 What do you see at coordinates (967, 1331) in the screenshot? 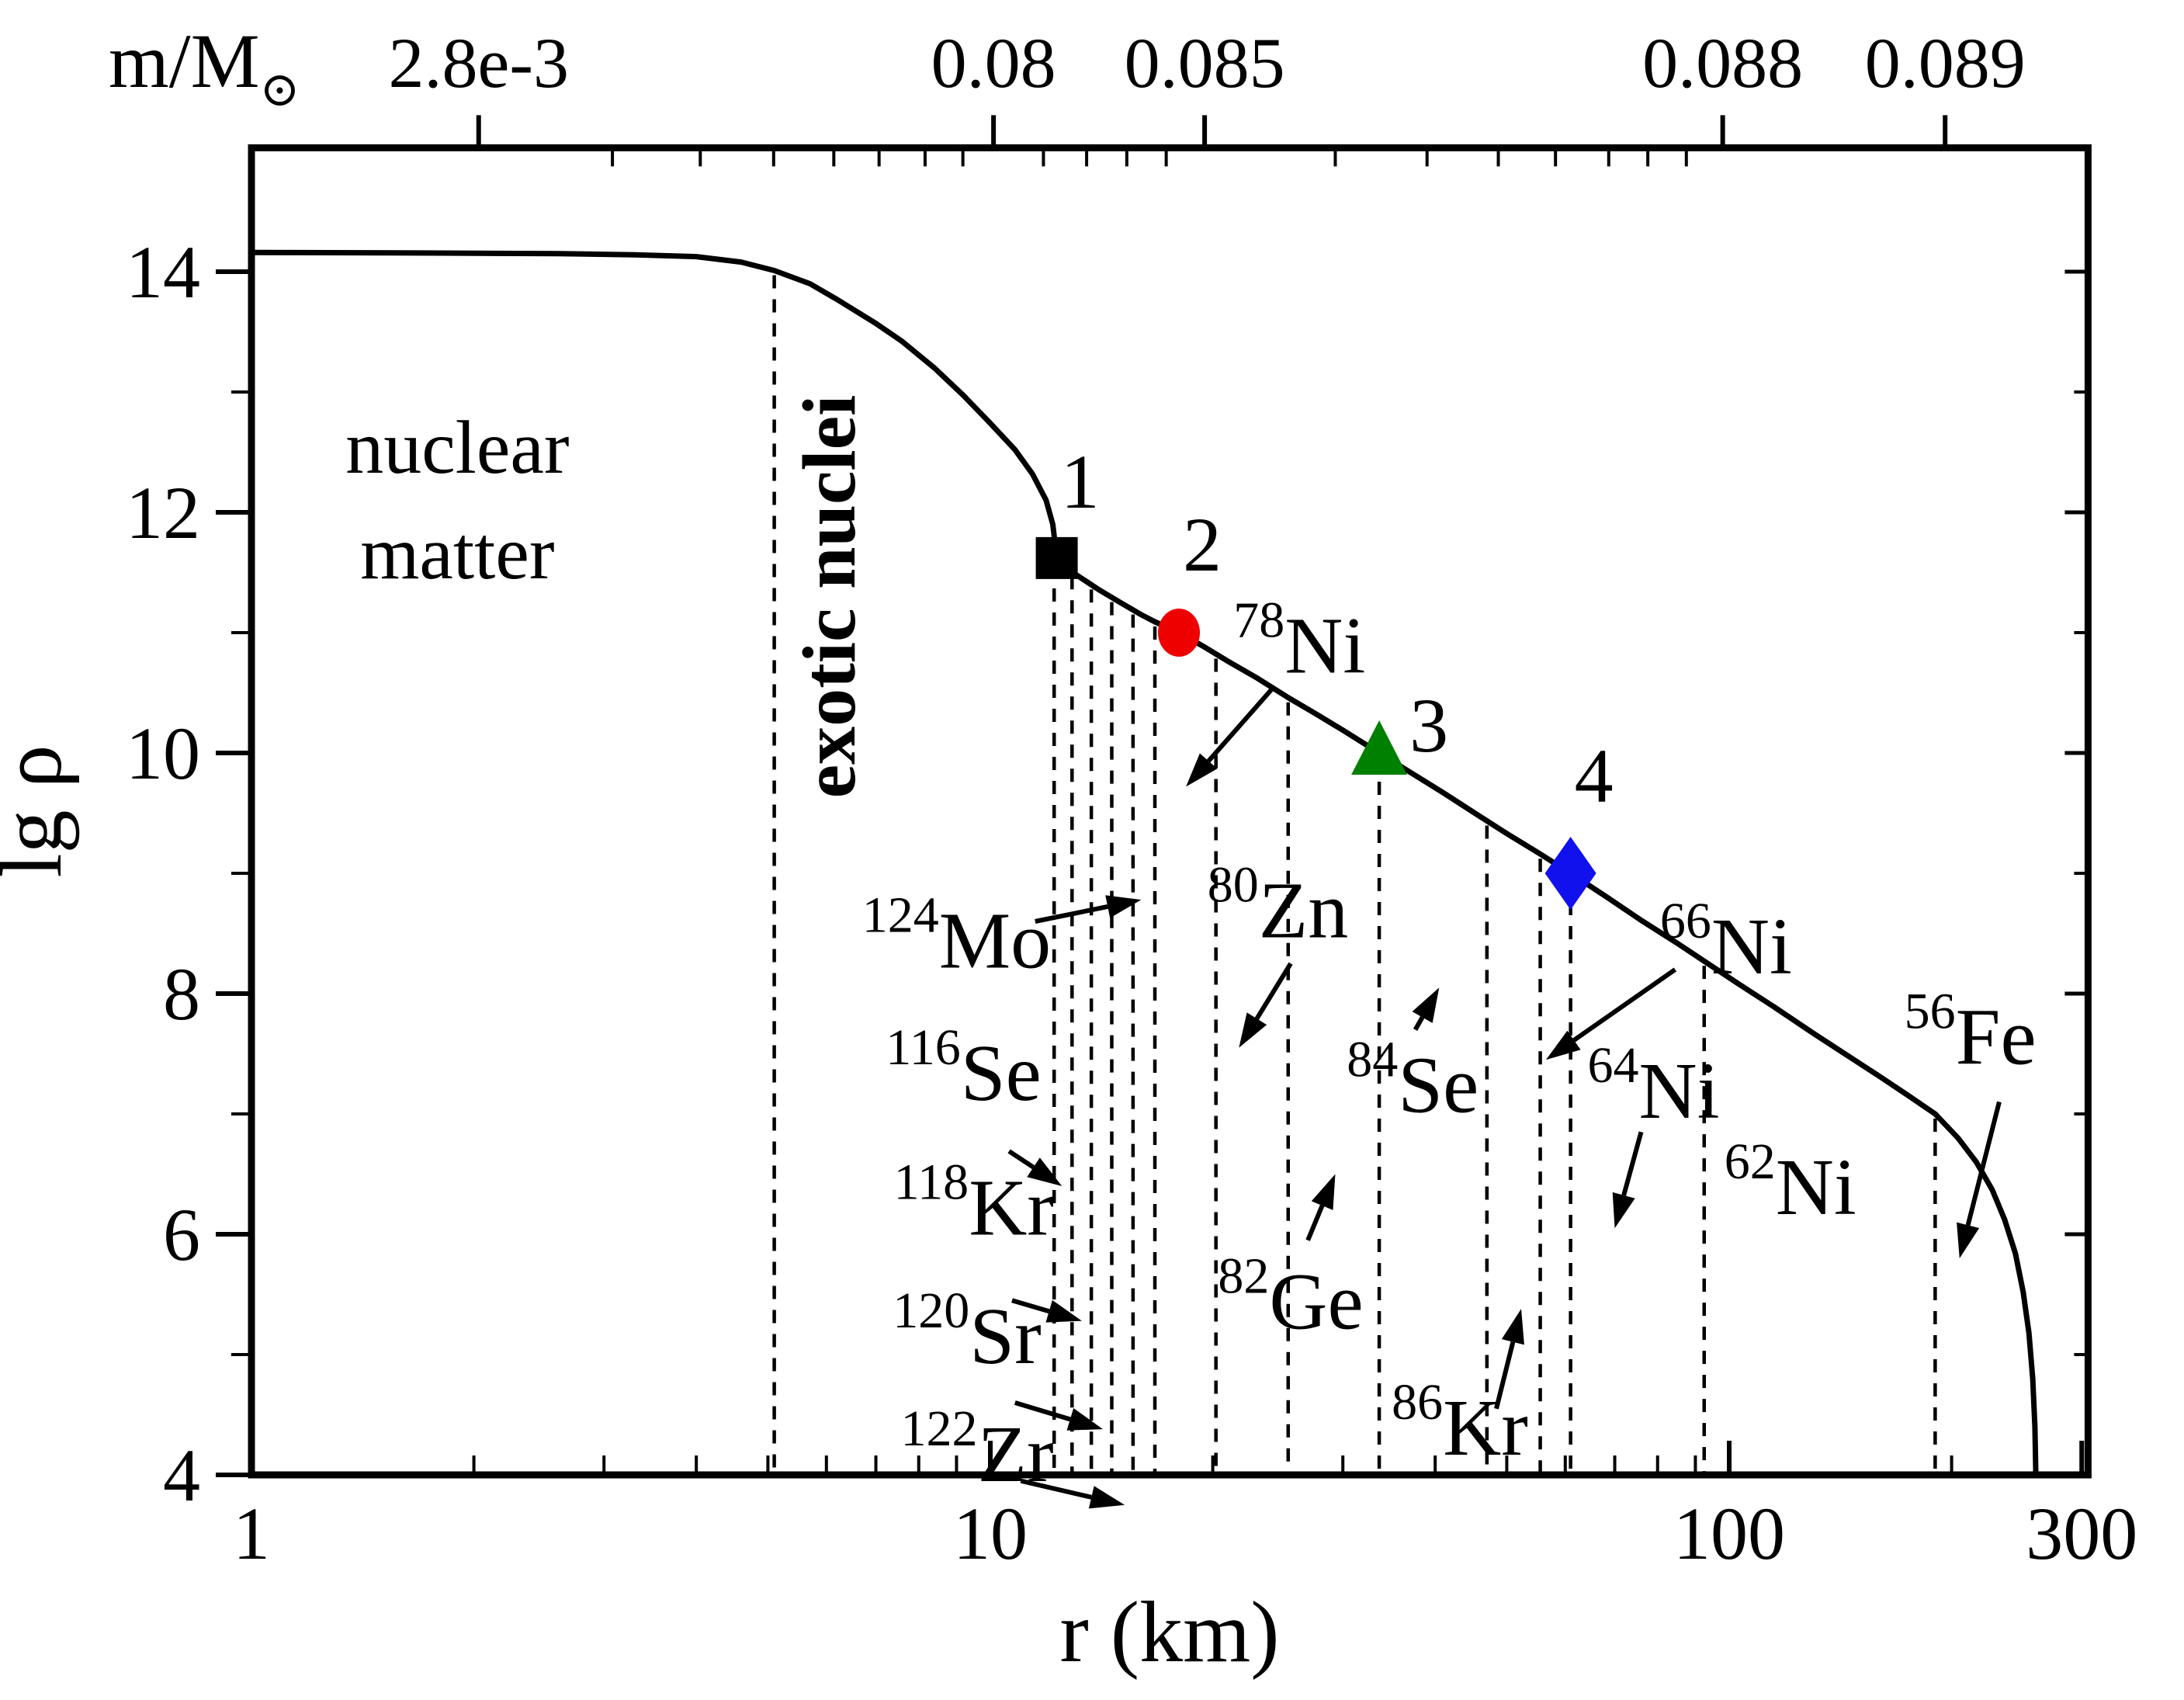
I see `nuclide-label-120Sr: 120Sr` at bounding box center [967, 1331].